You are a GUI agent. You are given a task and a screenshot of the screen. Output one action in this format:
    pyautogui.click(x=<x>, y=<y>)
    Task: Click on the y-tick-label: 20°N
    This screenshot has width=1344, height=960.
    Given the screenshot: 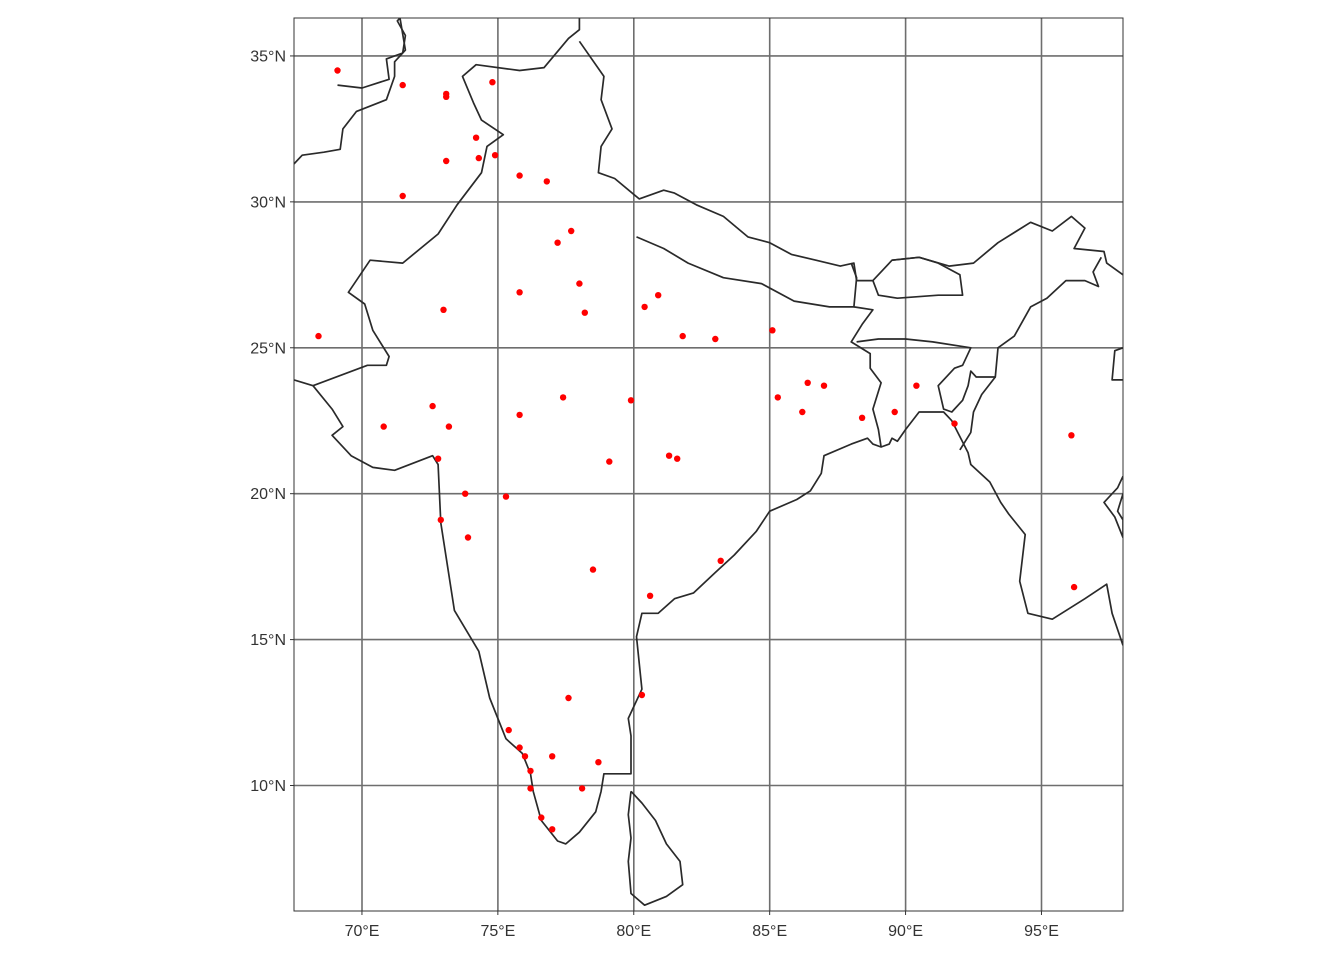 What is the action you would take?
    pyautogui.click(x=268, y=494)
    